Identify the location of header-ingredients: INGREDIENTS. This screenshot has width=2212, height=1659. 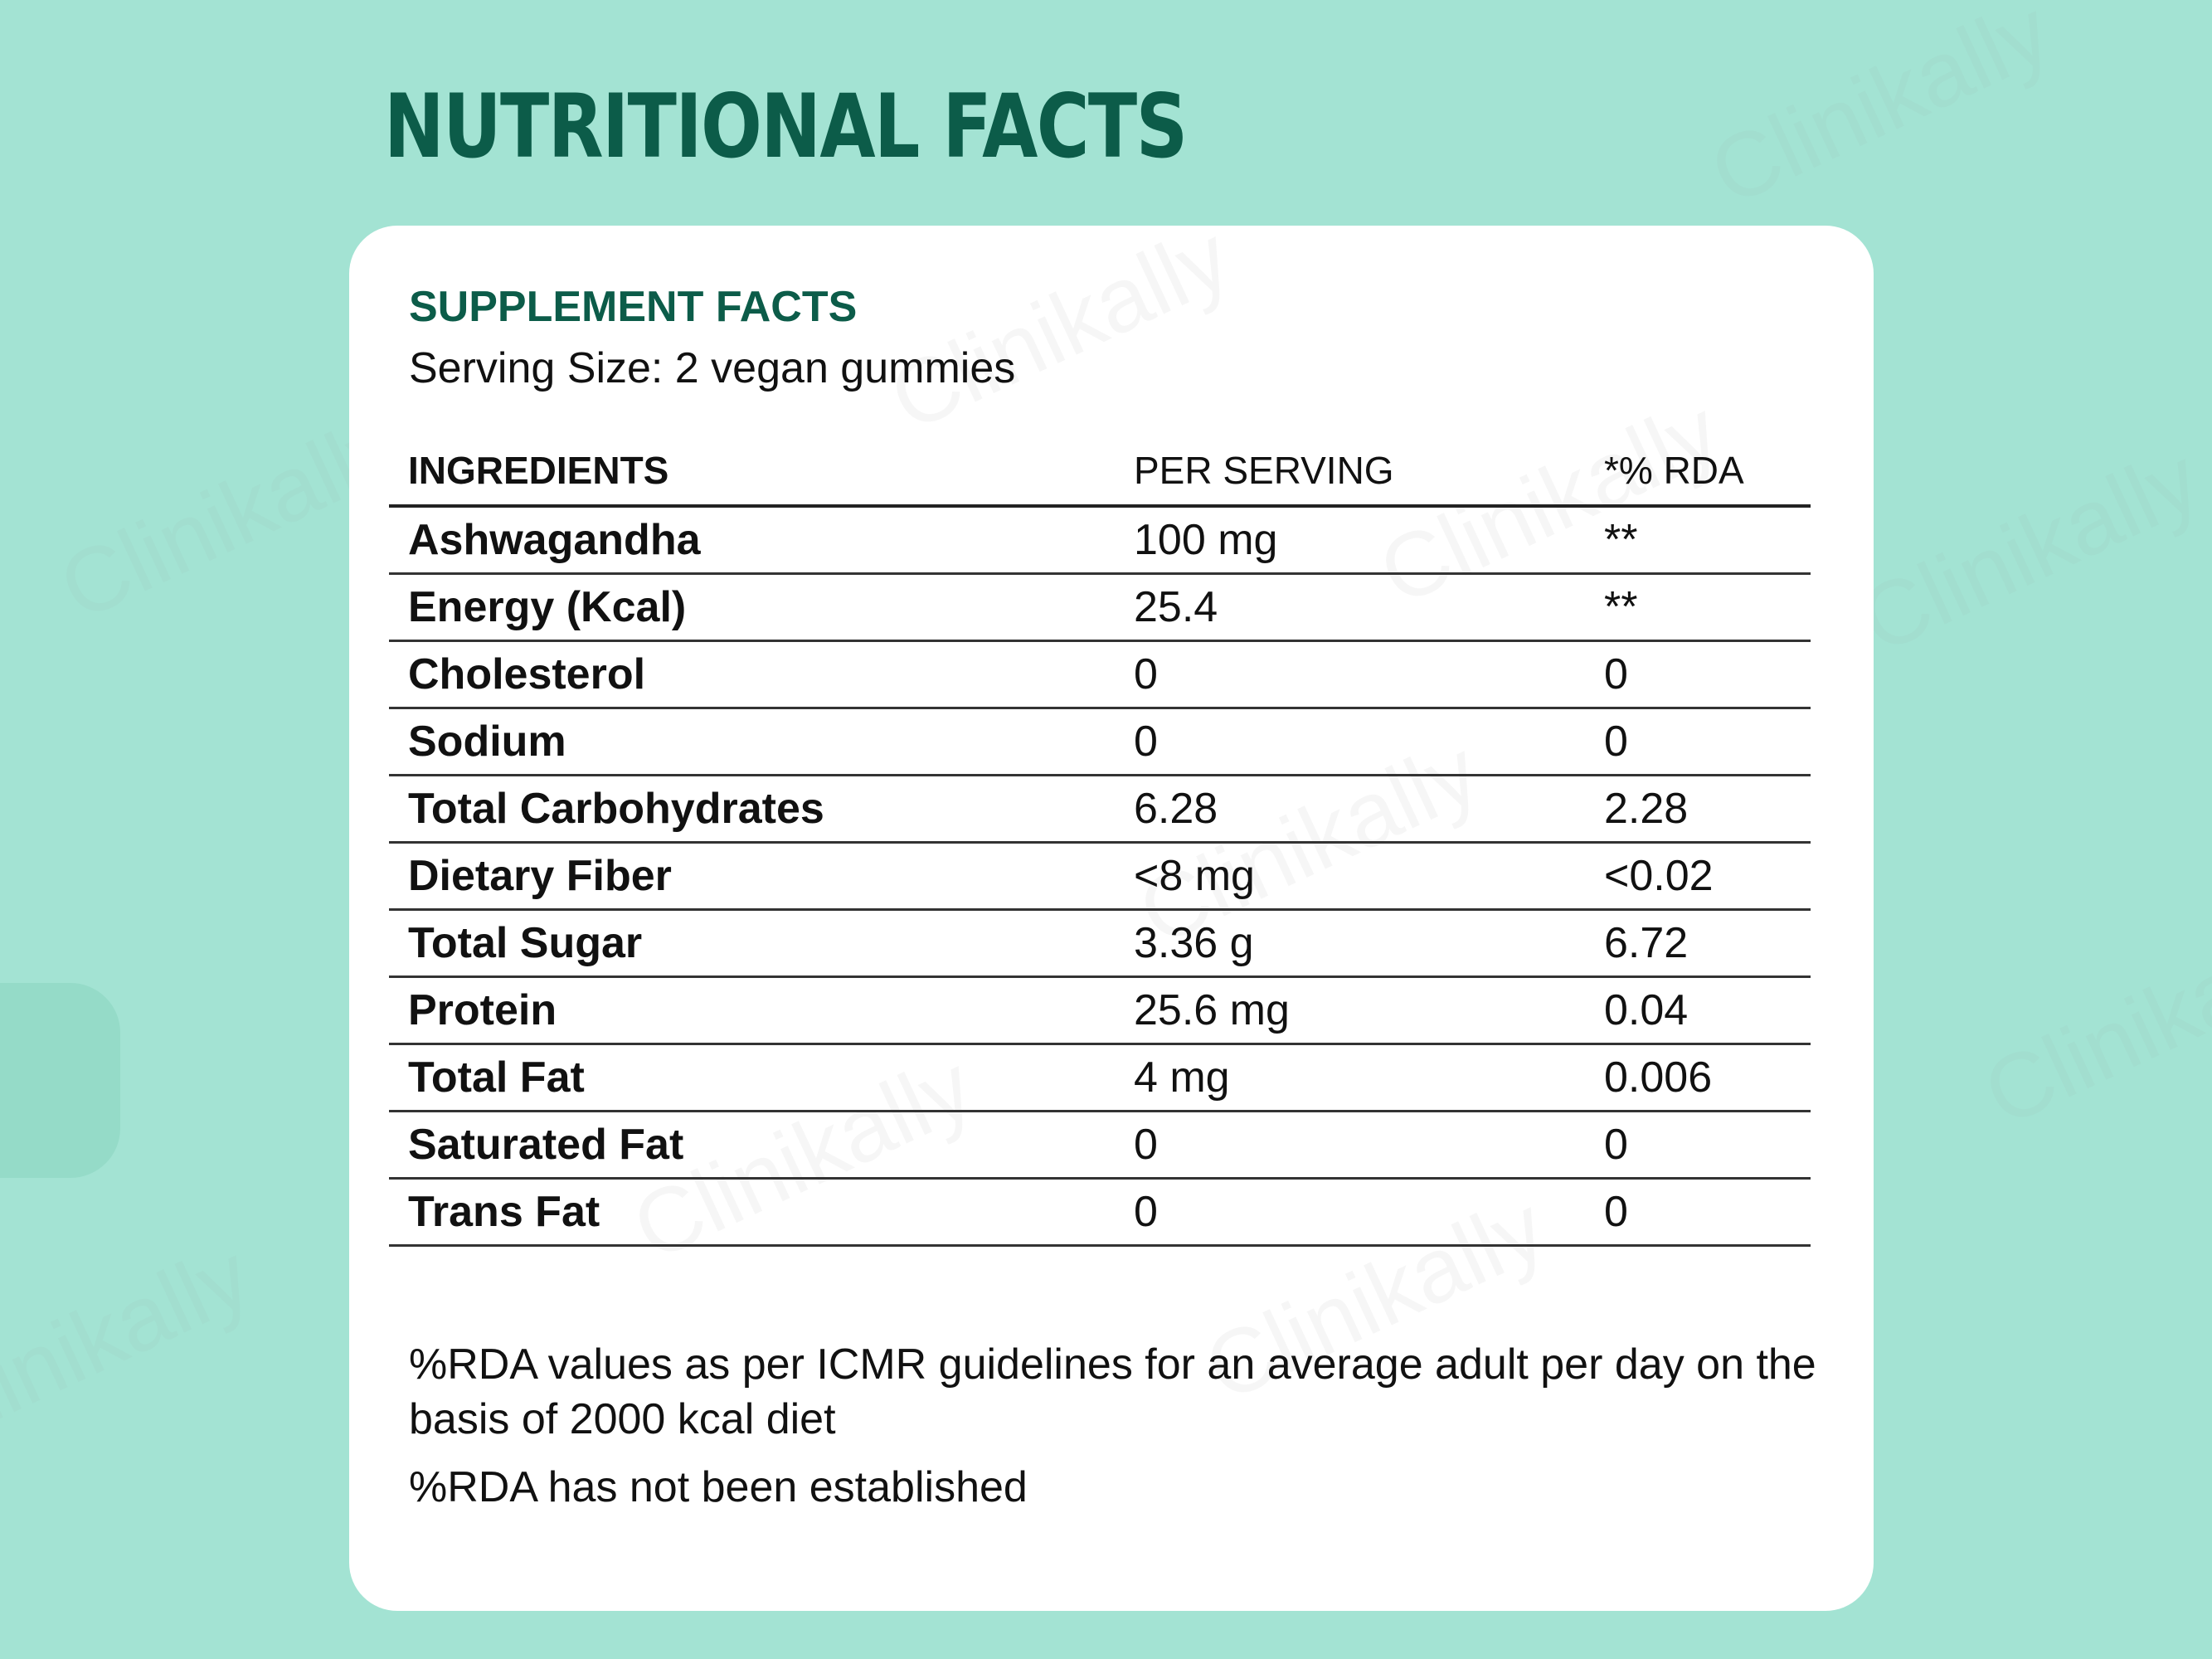
(752, 472).